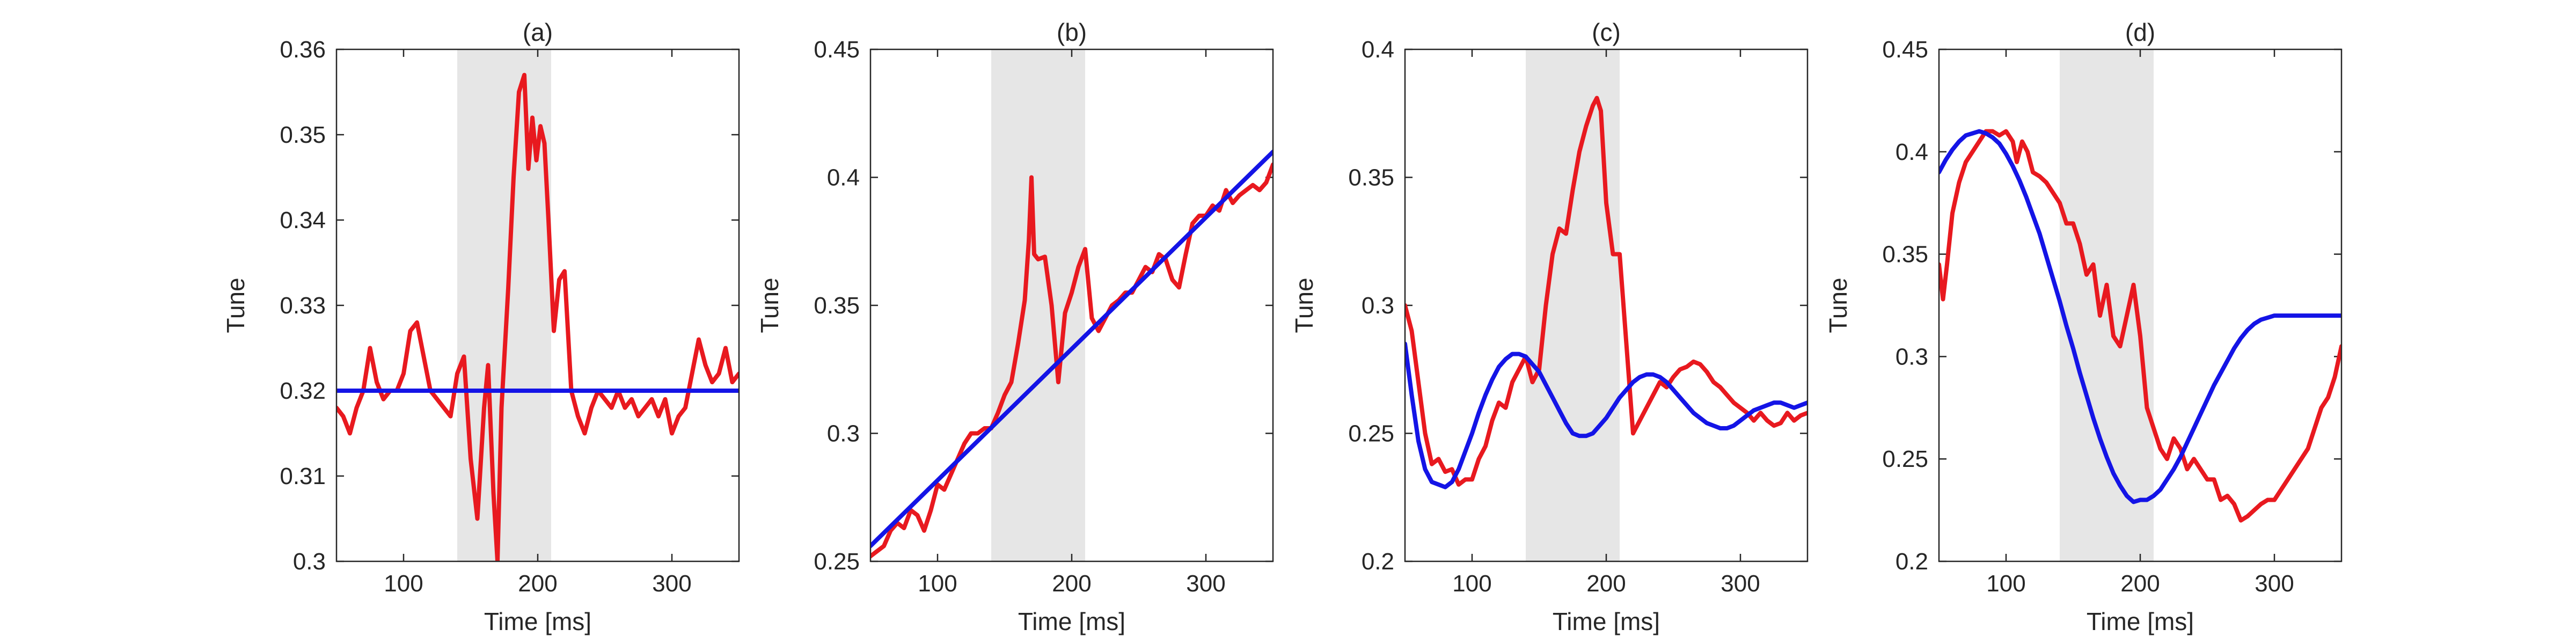 This screenshot has width=2576, height=644. What do you see at coordinates (1905, 305) in the screenshot?
I see `y-tick-labels: 0.2 0.25 0.3 0.35 0.4 0.45` at bounding box center [1905, 305].